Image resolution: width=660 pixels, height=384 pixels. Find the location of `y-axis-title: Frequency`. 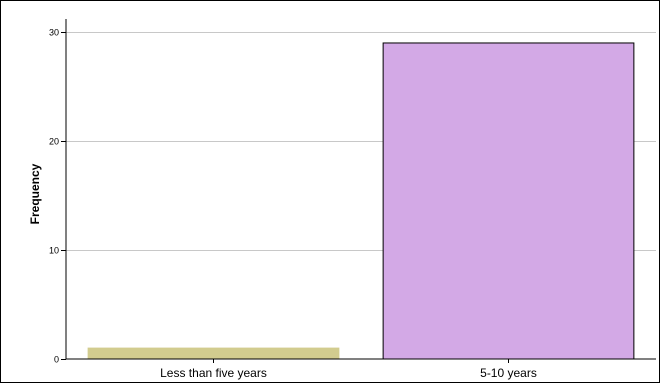

y-axis-title: Frequency is located at coordinates (35, 193).